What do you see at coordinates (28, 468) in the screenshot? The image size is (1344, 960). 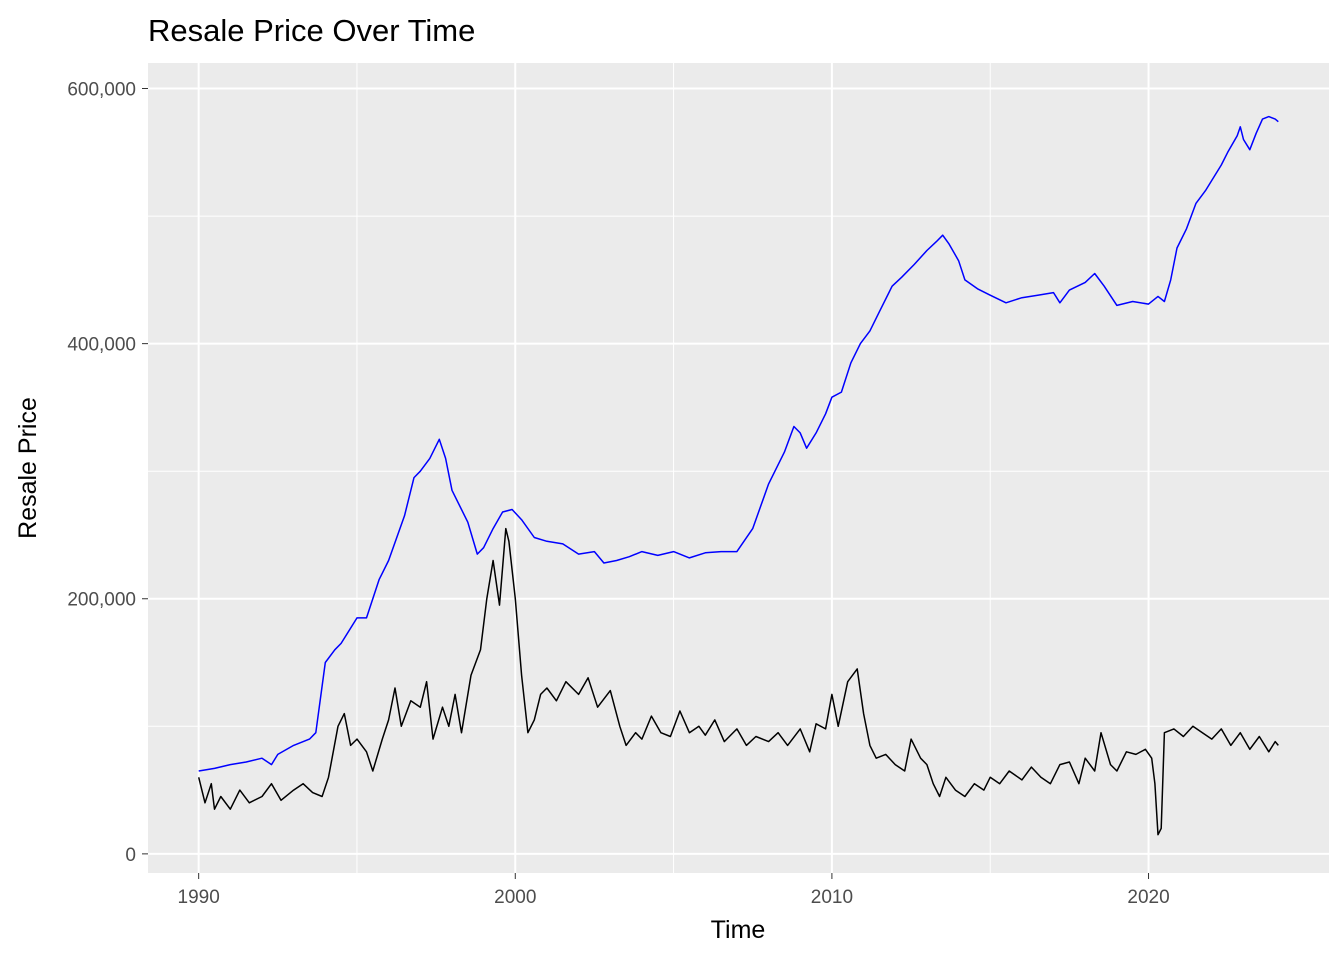 I see `y-axis-title: Resale Price` at bounding box center [28, 468].